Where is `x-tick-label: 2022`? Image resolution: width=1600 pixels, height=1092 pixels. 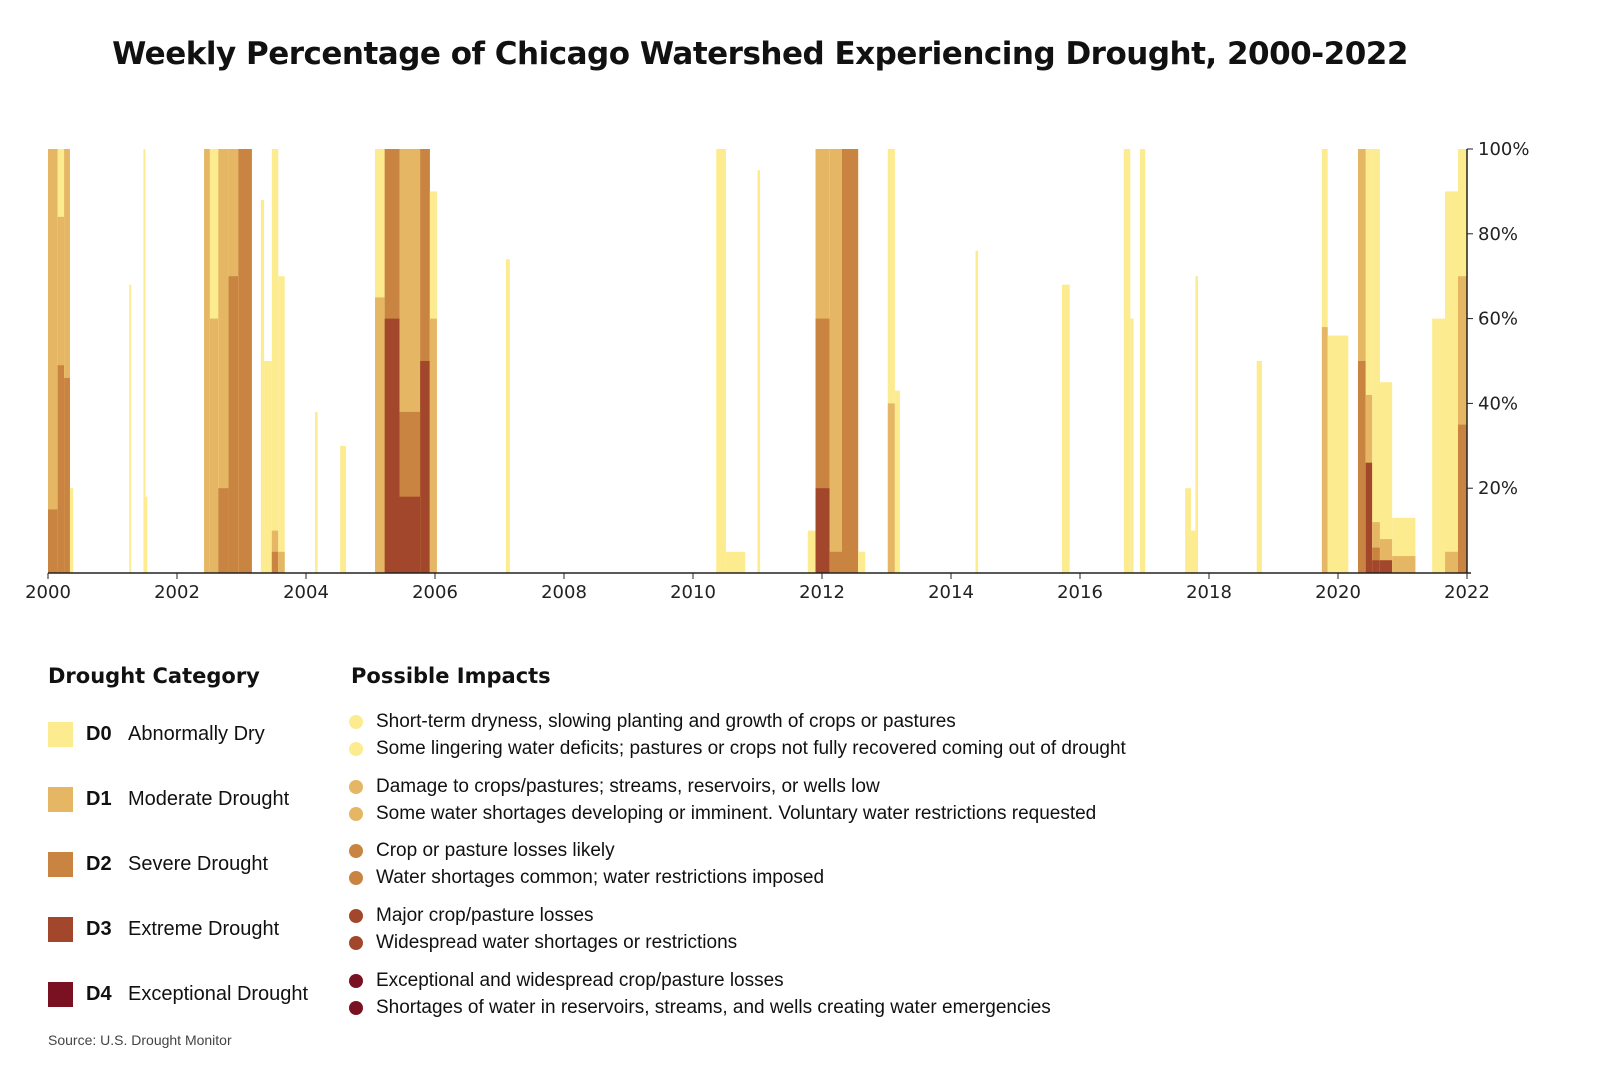
x-tick-label: 2022 is located at coordinates (1467, 592).